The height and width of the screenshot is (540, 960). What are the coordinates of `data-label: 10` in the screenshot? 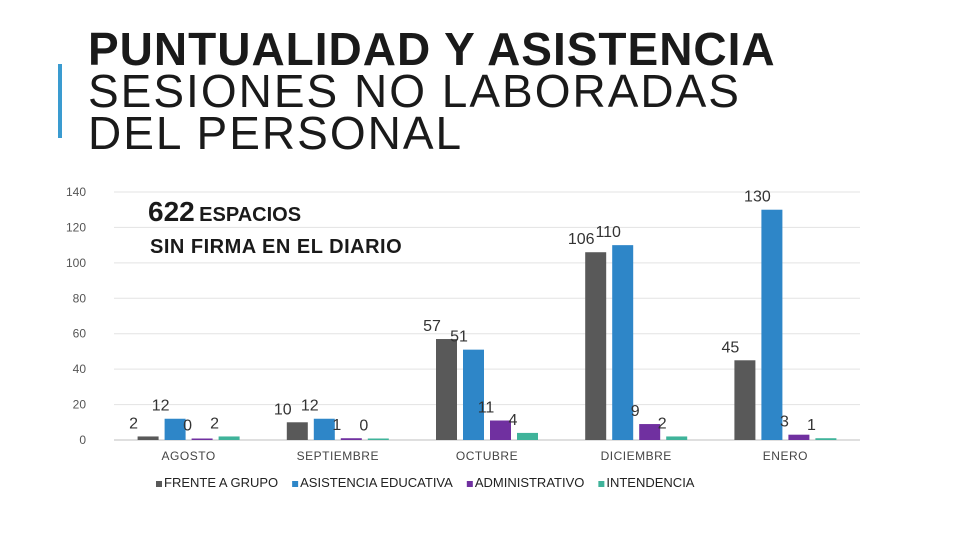 It's located at (283, 409).